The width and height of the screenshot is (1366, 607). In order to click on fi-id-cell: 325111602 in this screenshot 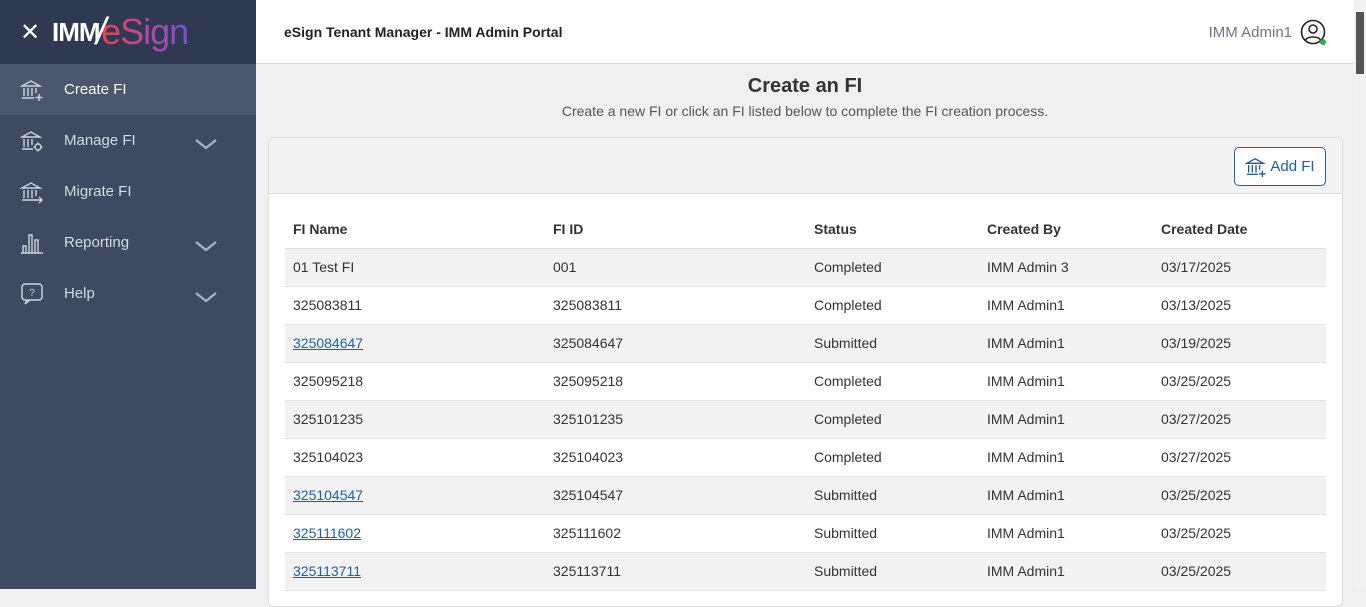, I will do `click(675, 533)`.